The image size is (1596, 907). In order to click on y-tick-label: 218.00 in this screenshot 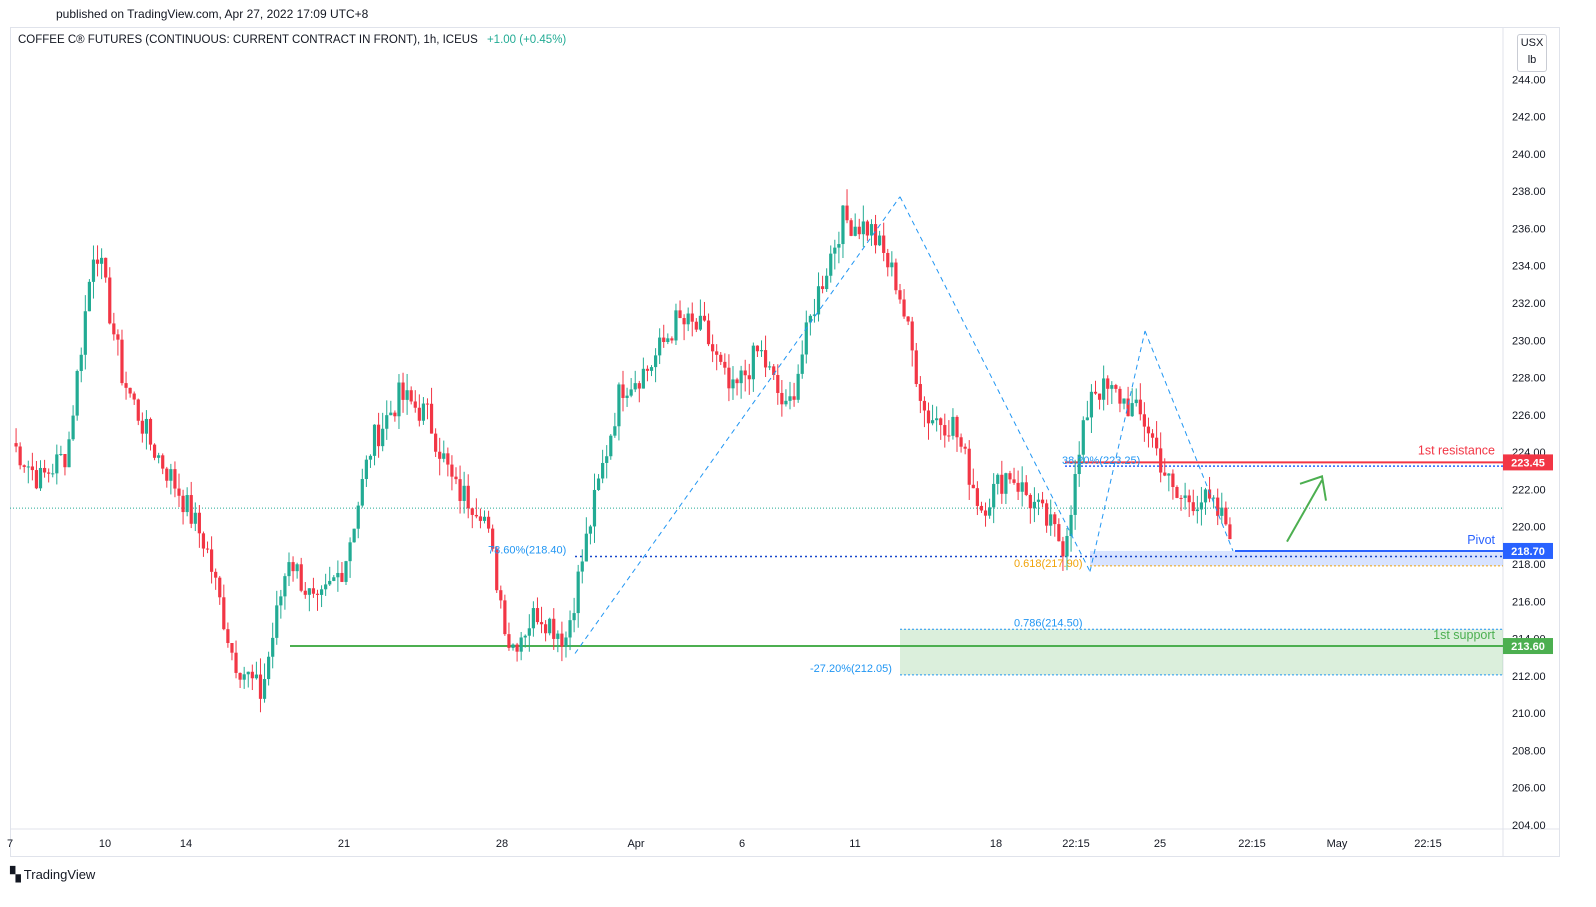, I will do `click(1529, 565)`.